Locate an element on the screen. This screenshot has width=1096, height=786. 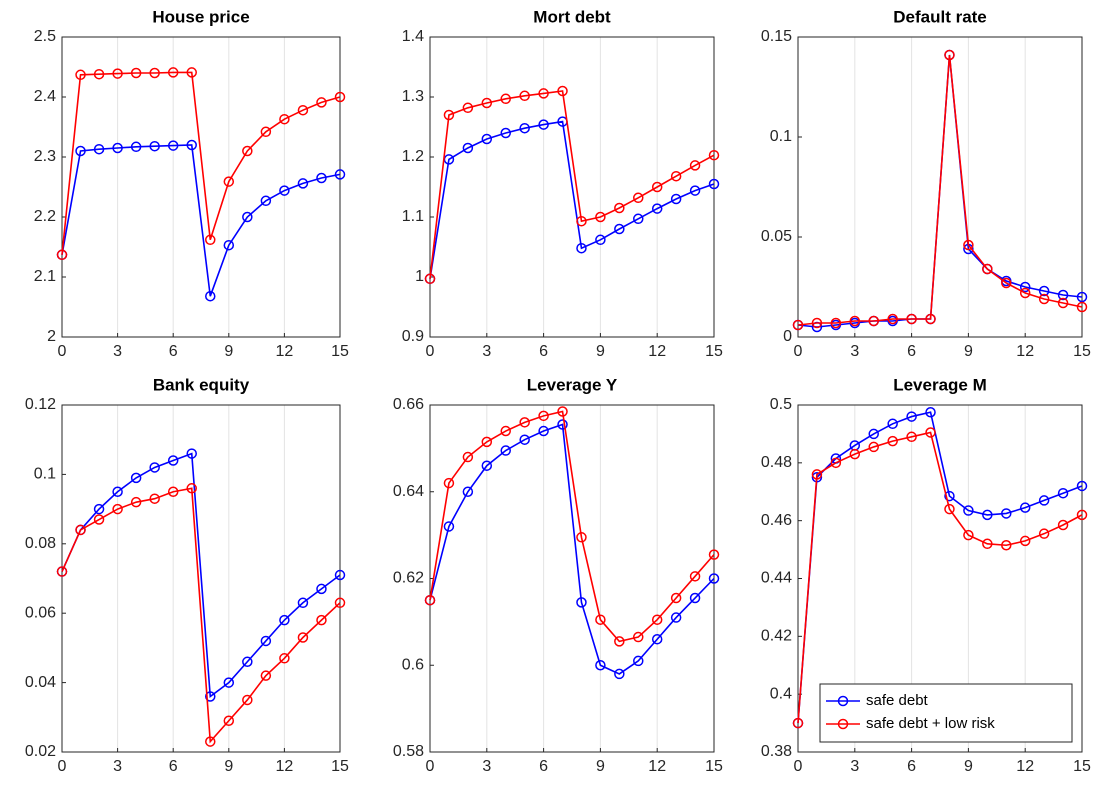
y-tick-label: 0.44 is located at coordinates (776, 578).